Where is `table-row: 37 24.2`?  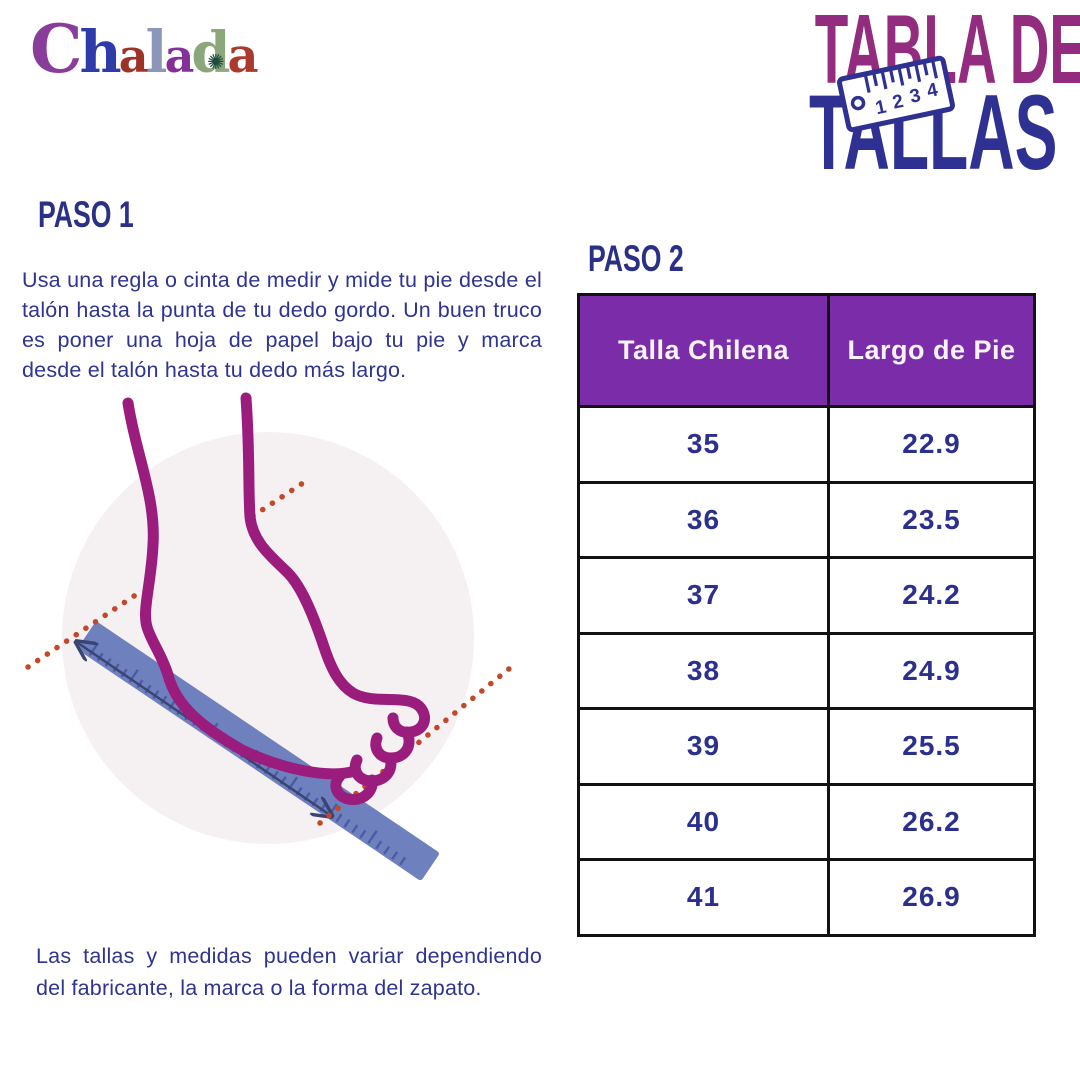
table-row: 37 24.2 is located at coordinates (806, 595).